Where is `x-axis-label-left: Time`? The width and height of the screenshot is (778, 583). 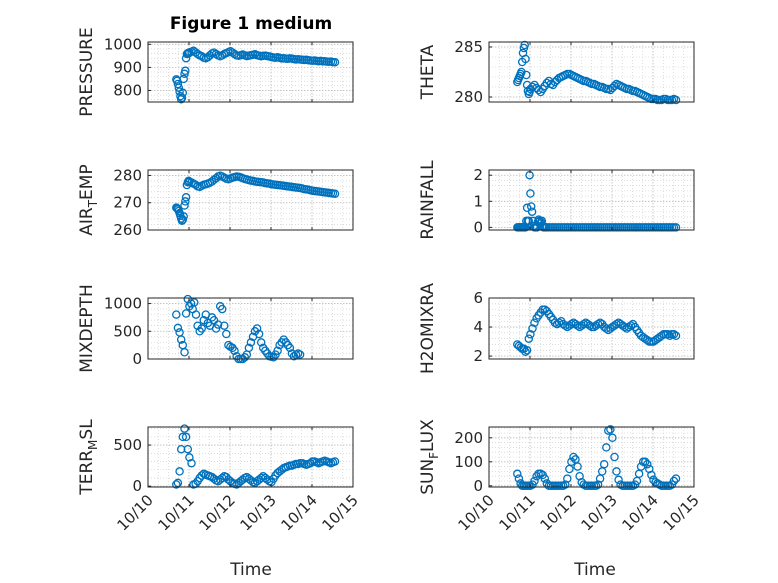 x-axis-label-left: Time is located at coordinates (250, 570).